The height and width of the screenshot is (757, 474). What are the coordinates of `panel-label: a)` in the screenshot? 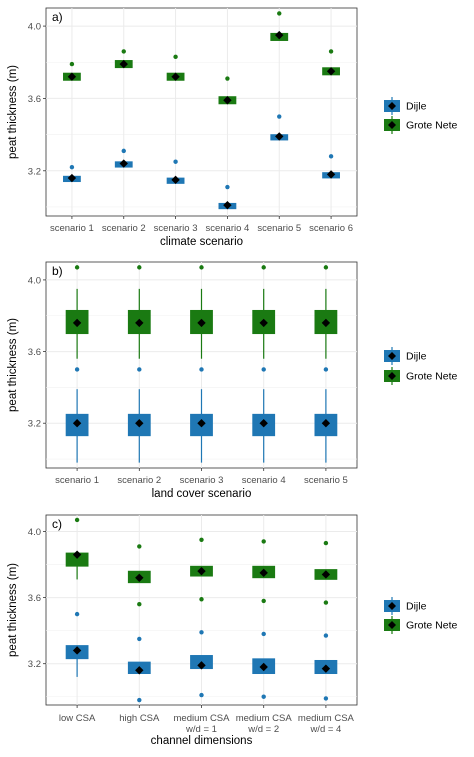 It's located at (57, 17).